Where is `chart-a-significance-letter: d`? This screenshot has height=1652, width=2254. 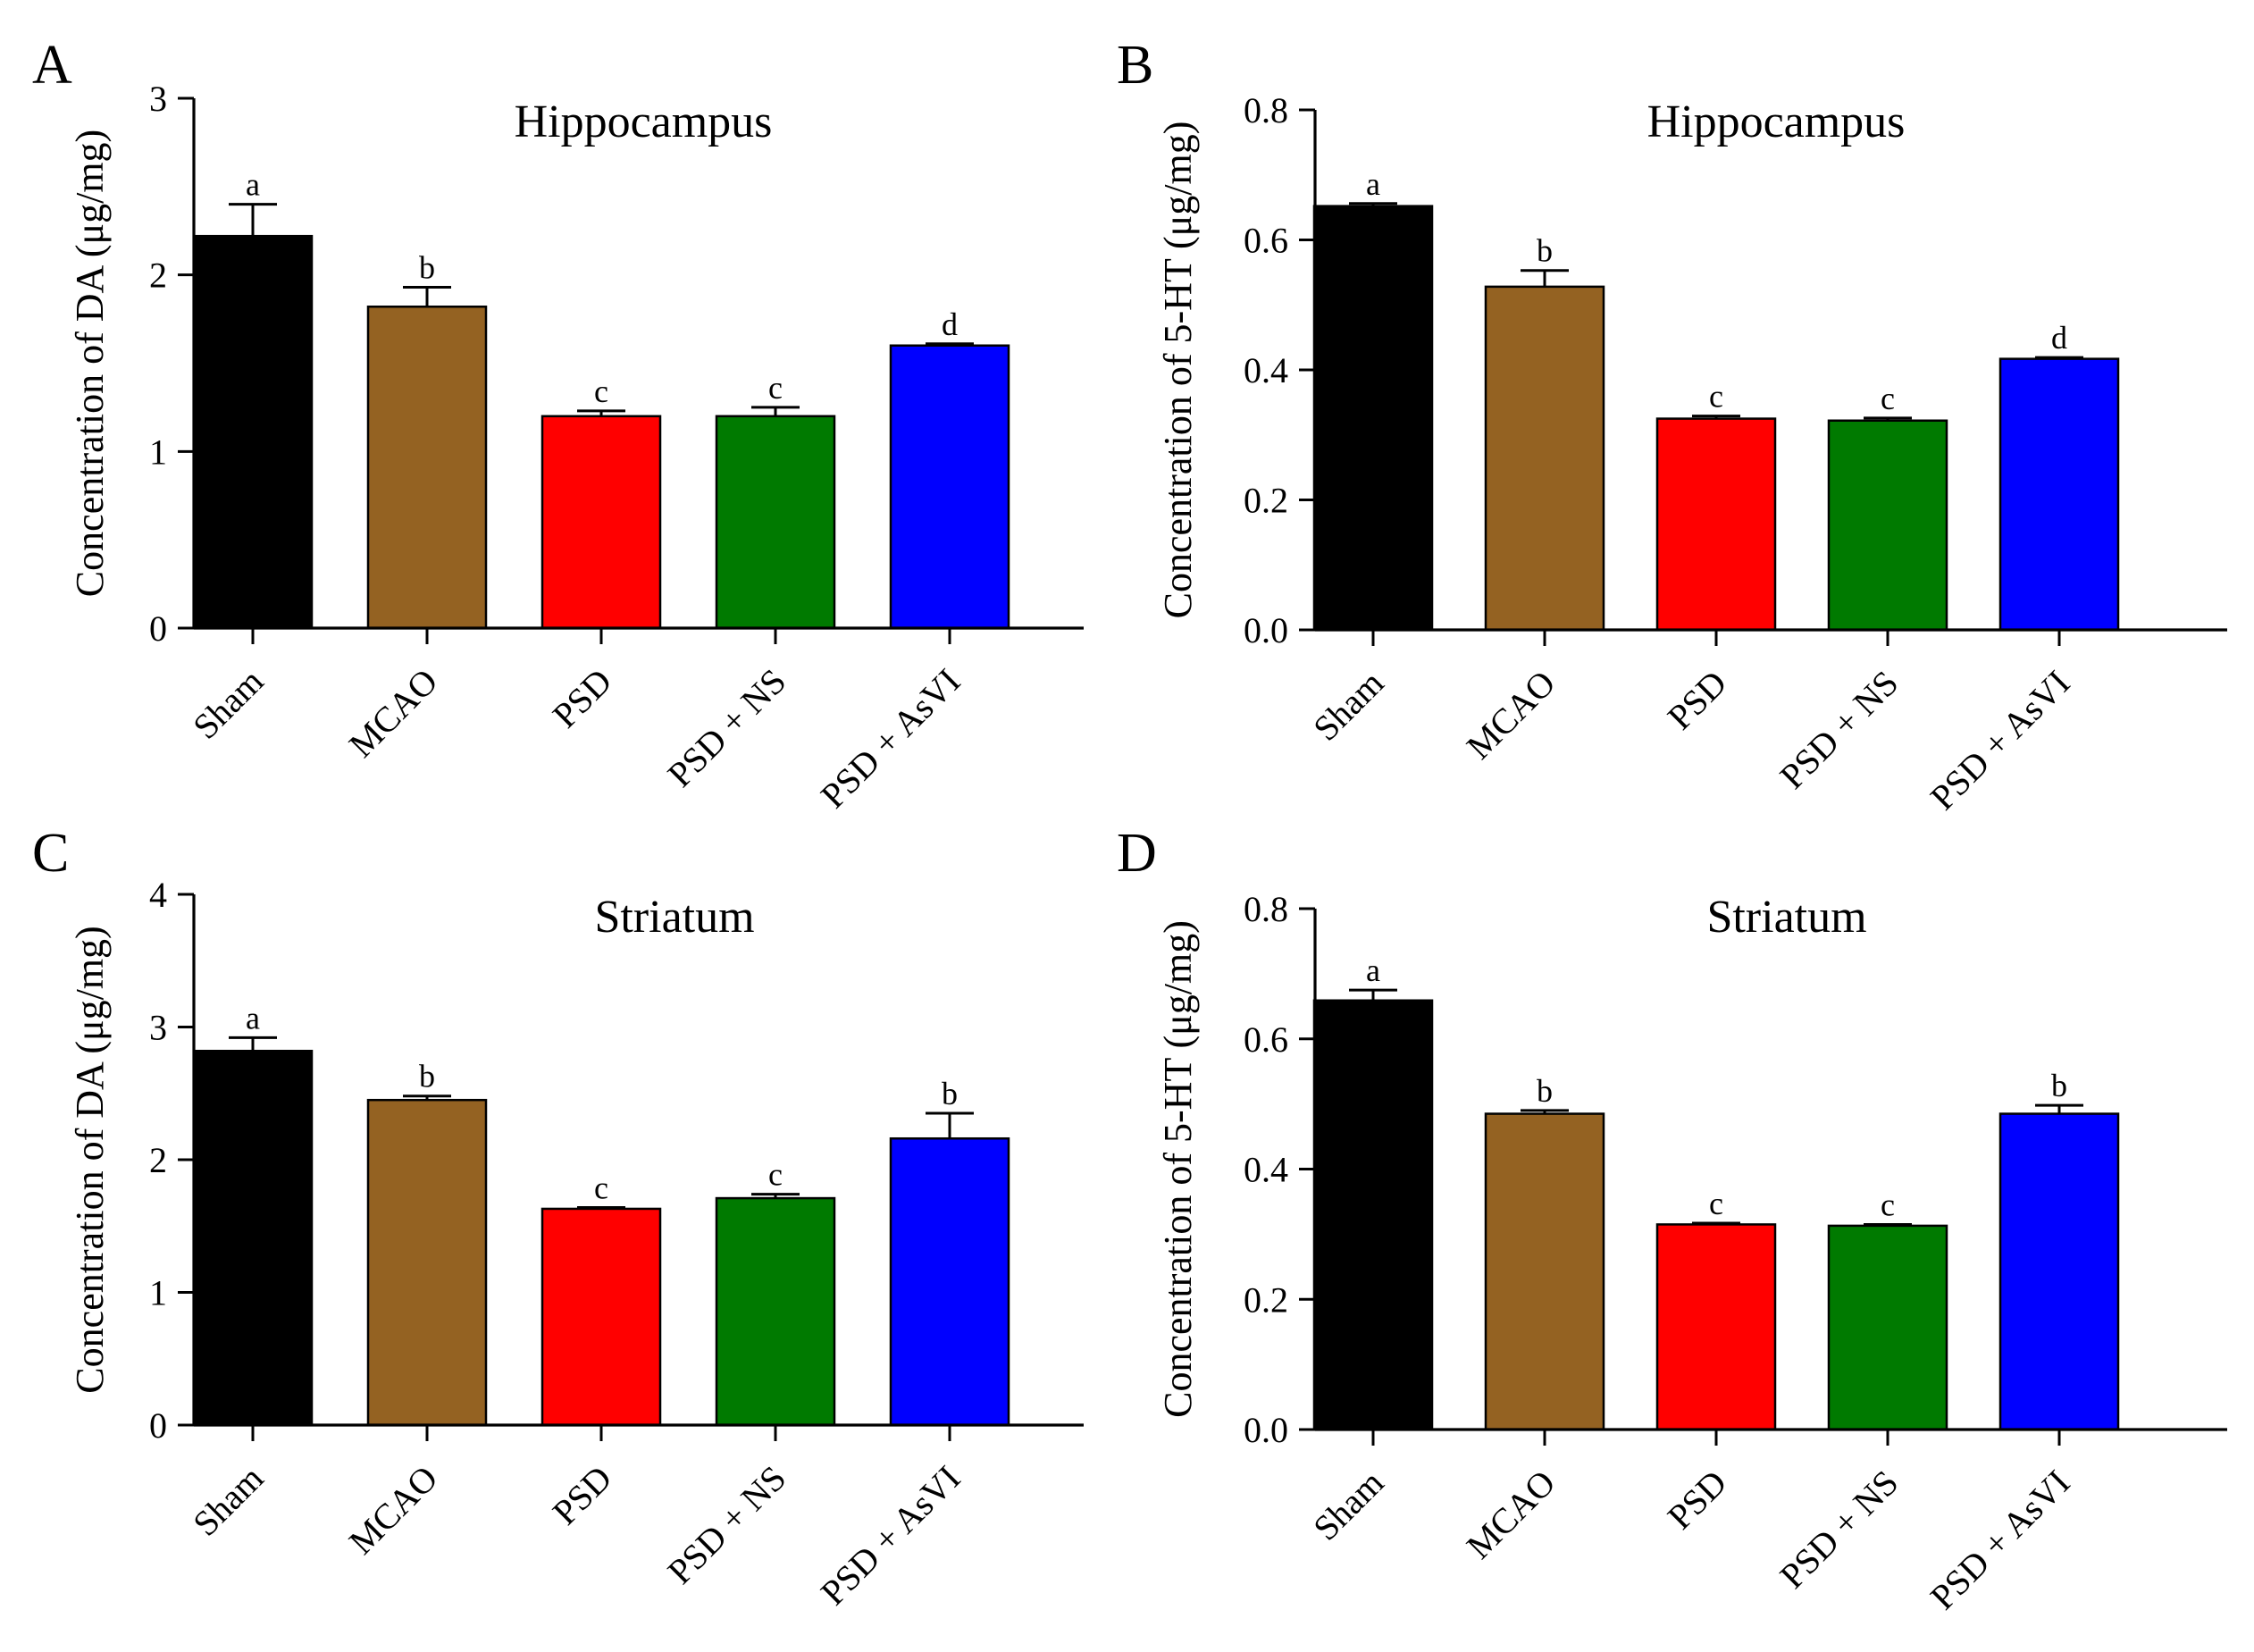 chart-a-significance-letter: d is located at coordinates (950, 324).